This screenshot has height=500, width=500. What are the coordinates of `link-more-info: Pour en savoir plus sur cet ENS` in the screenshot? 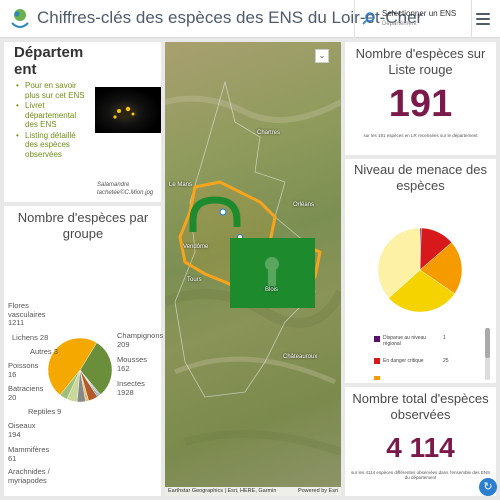 It's located at (53, 90).